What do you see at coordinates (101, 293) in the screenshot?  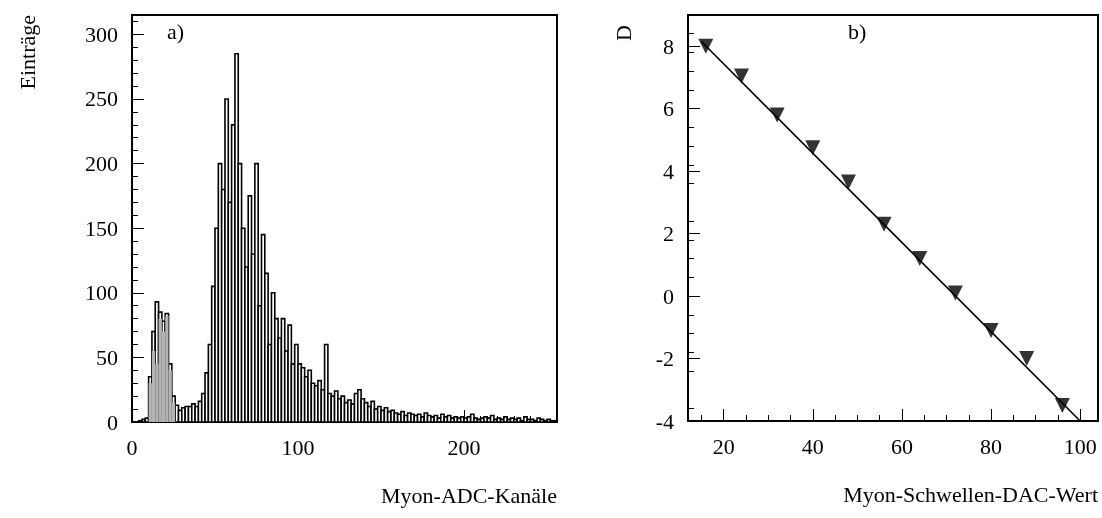 I see `y-tick-label: 100` at bounding box center [101, 293].